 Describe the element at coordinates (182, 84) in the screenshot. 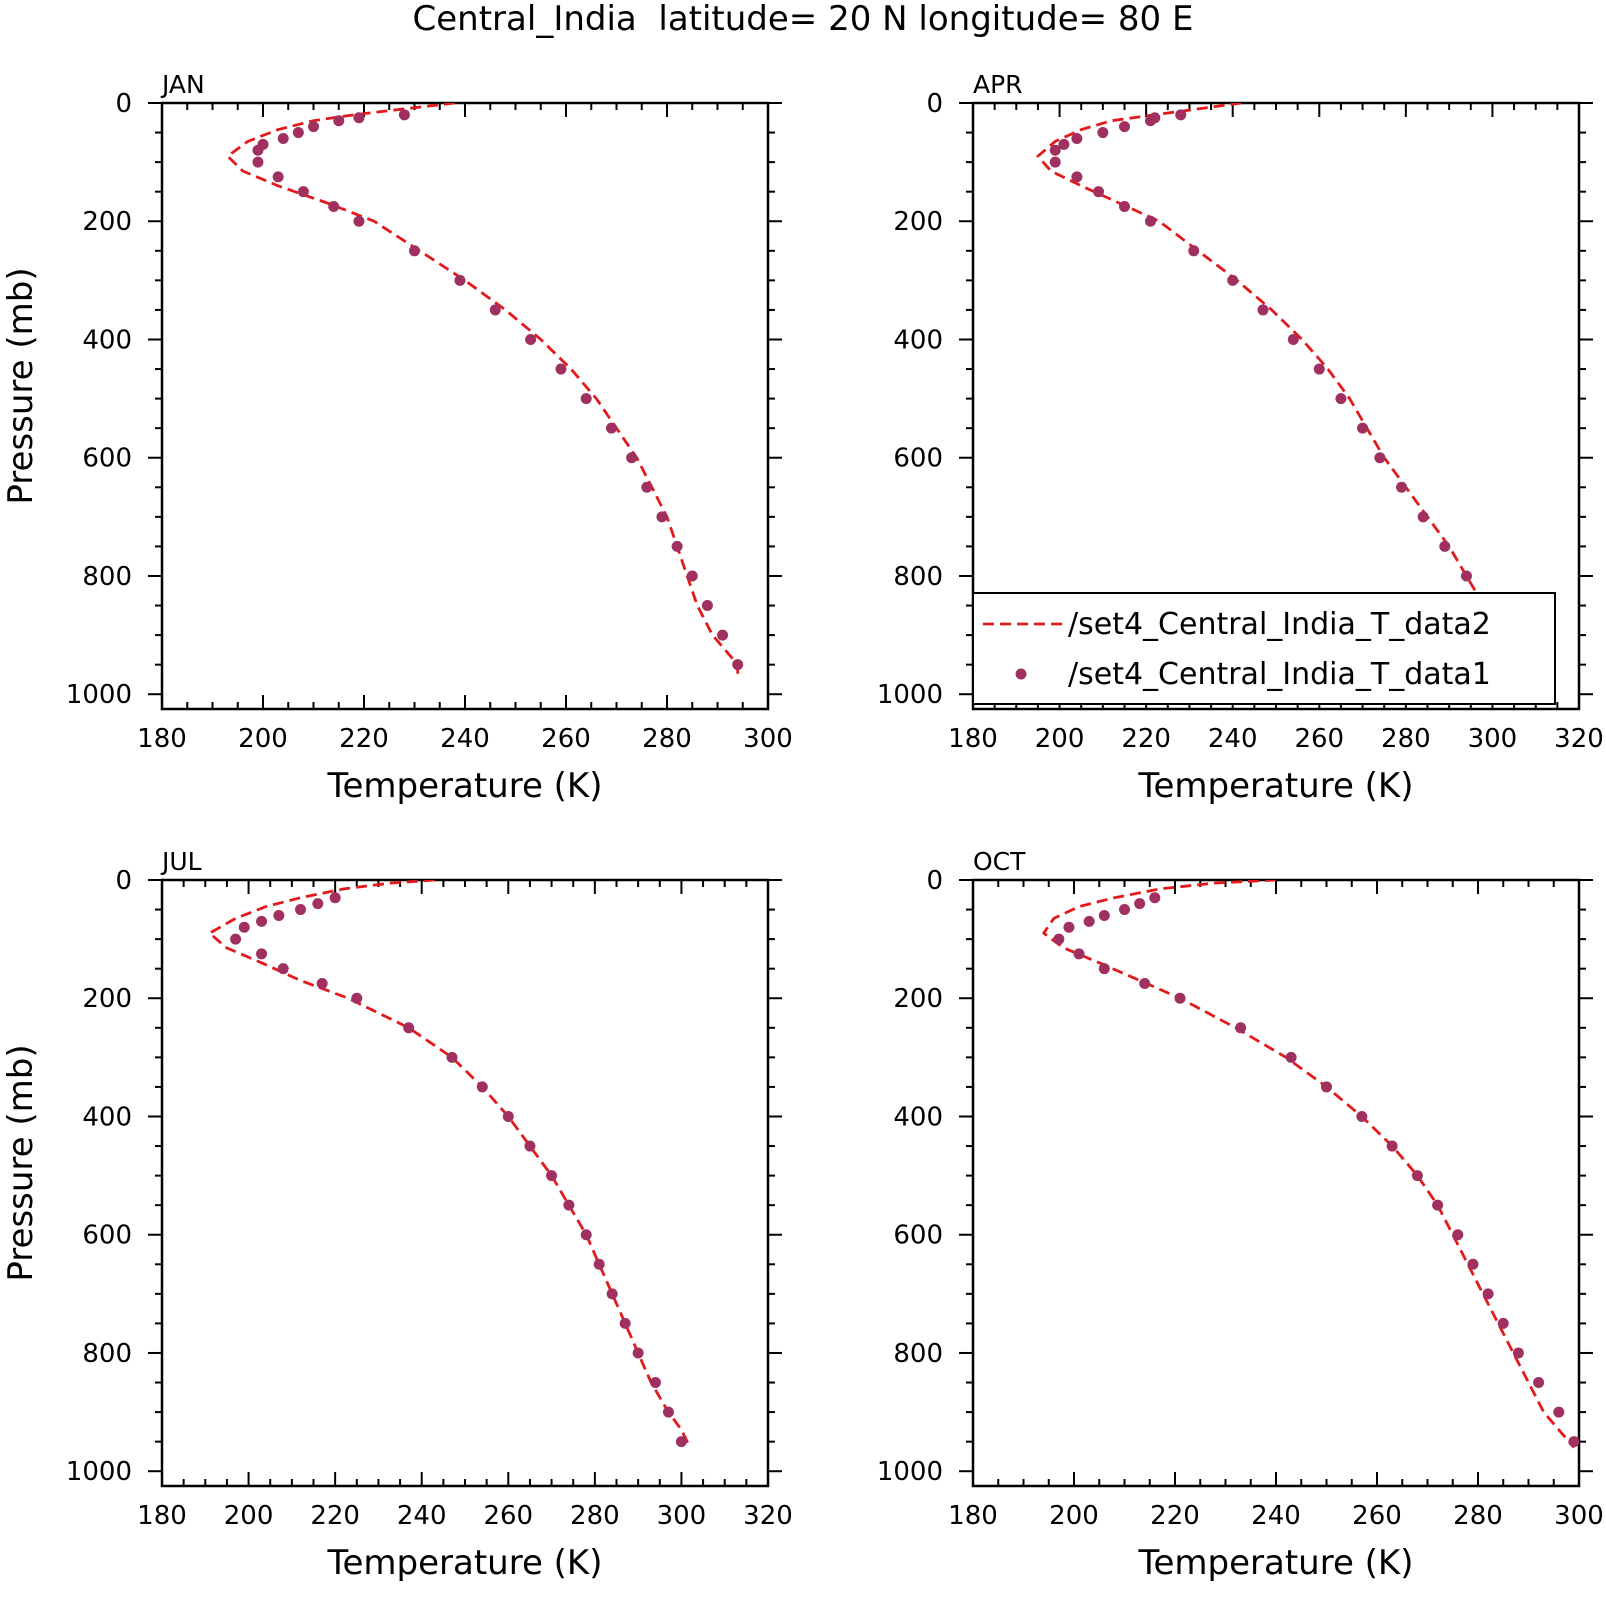

I see `panel-title: JAN` at that location.